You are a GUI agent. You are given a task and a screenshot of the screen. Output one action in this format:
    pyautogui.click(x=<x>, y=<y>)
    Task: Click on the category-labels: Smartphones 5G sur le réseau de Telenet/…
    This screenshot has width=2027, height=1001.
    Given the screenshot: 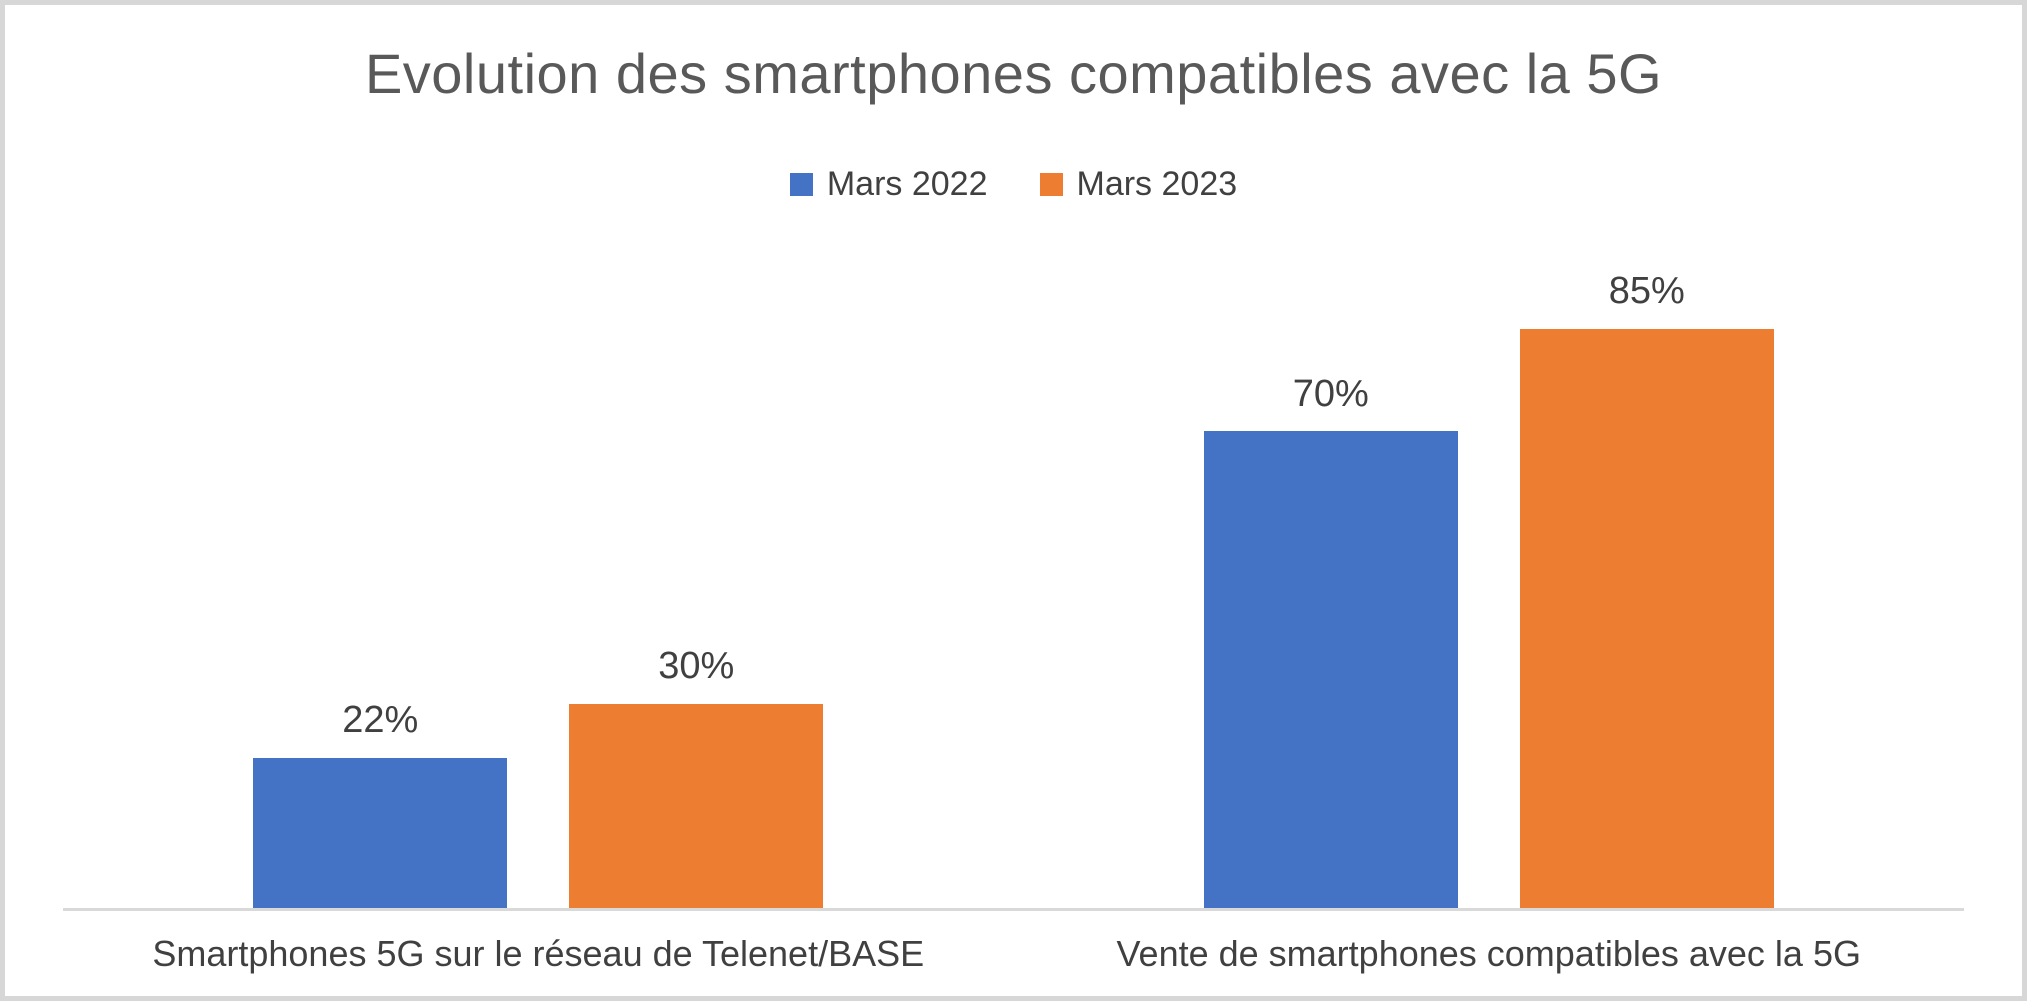 What is the action you would take?
    pyautogui.click(x=1013, y=954)
    